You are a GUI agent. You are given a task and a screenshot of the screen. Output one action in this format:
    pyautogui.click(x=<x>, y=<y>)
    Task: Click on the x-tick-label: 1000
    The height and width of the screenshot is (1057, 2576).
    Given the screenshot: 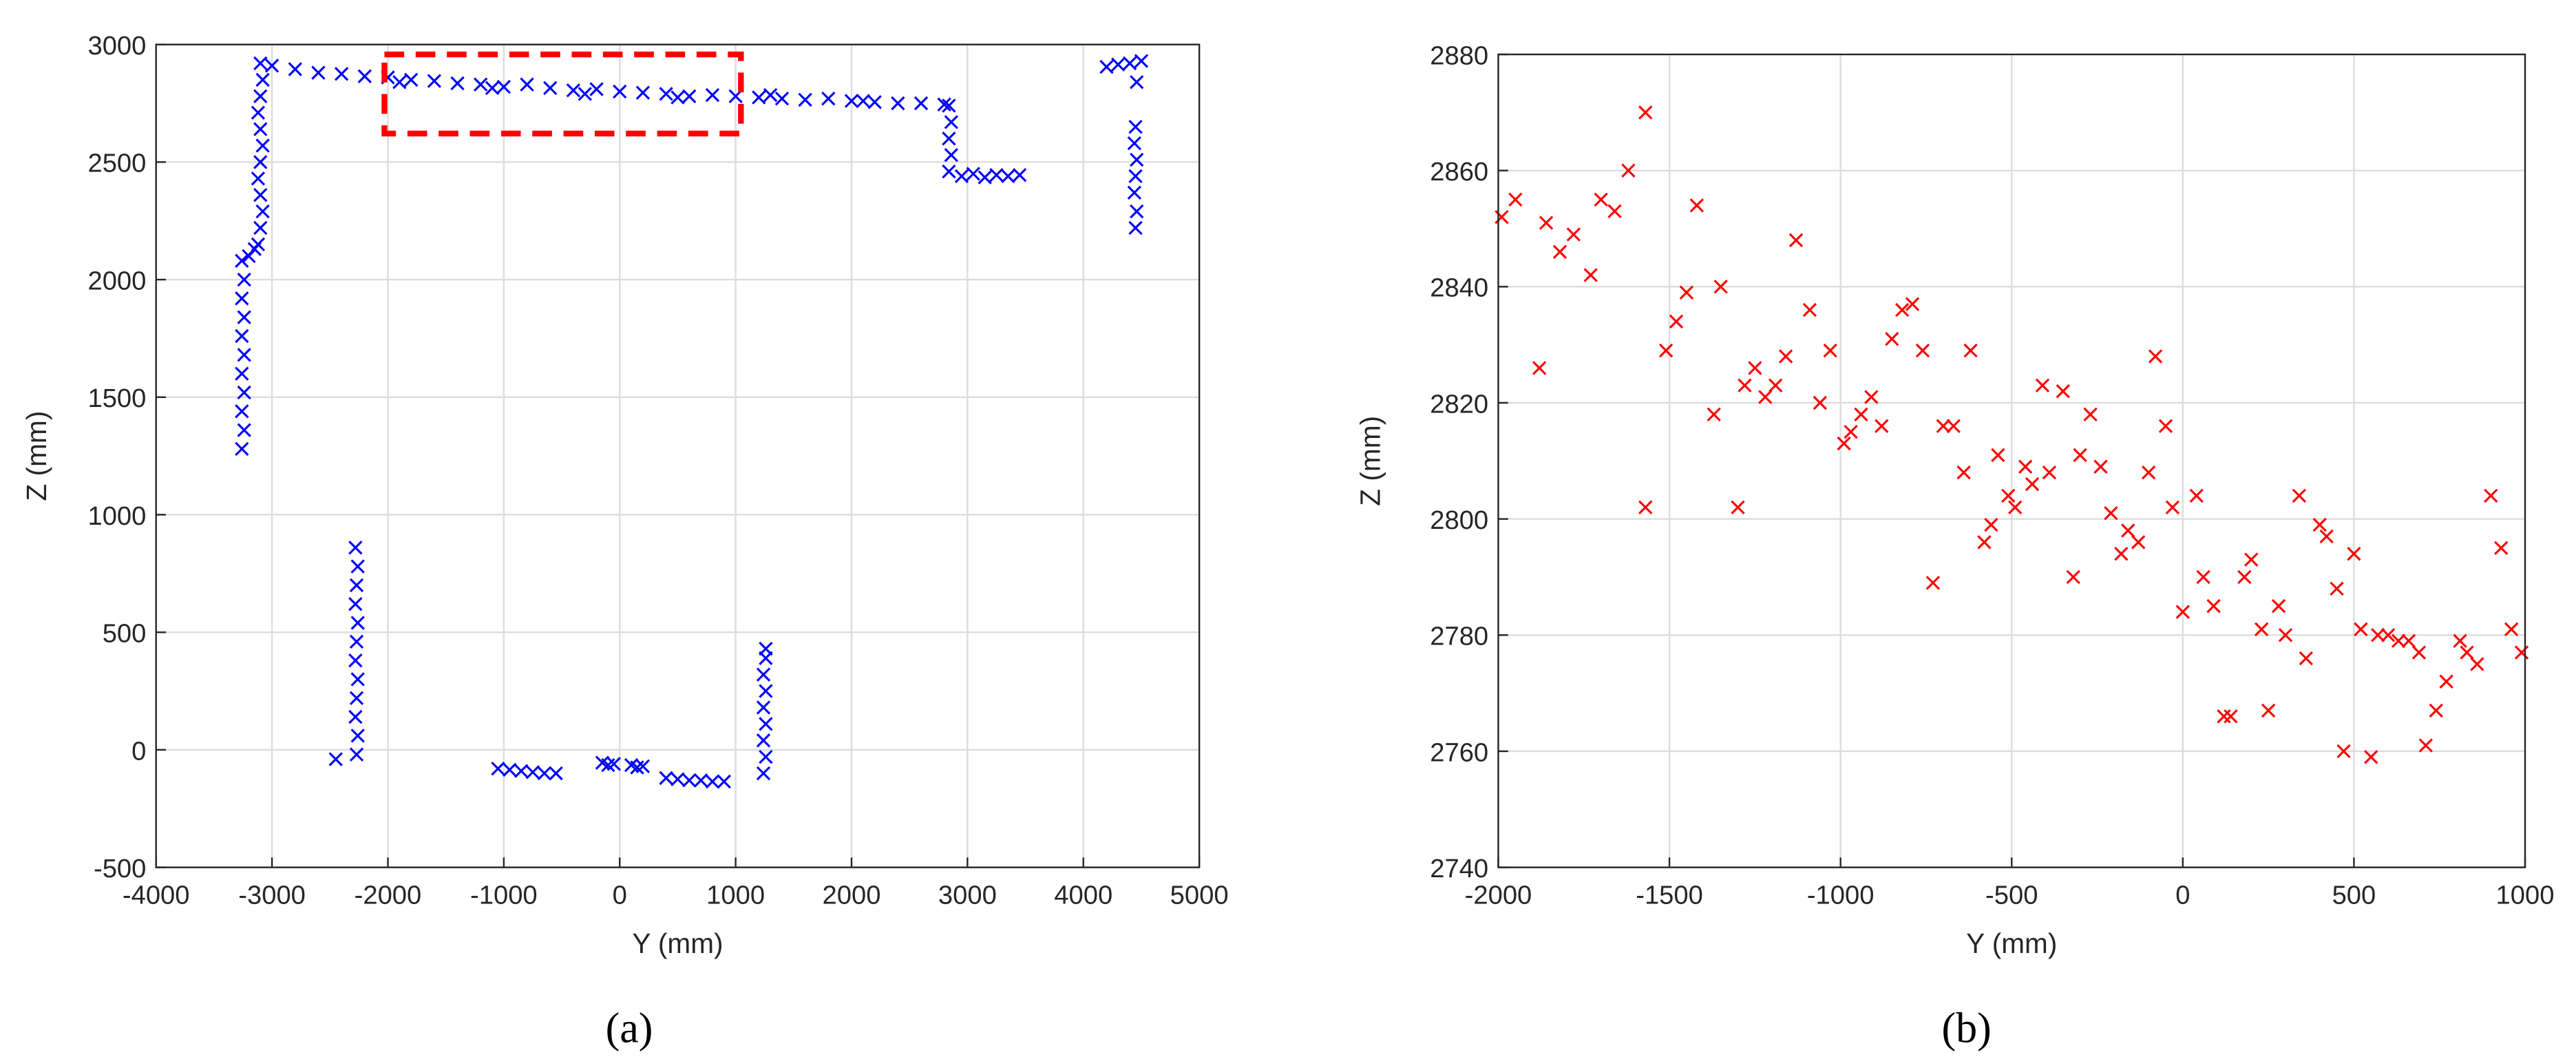 What is the action you would take?
    pyautogui.click(x=736, y=895)
    